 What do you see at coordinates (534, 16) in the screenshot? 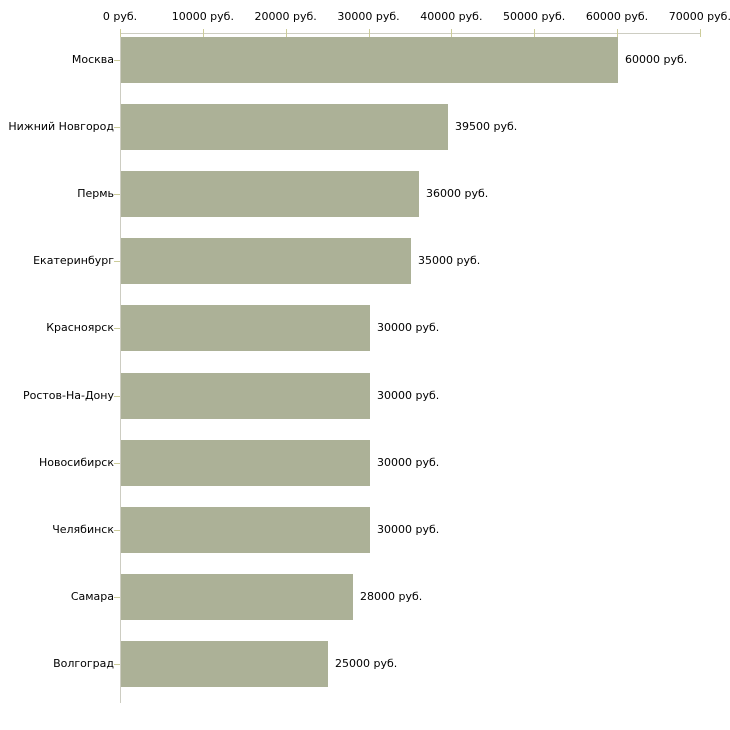
I see `x-axis-tick-label: 50000 руб.` at bounding box center [534, 16].